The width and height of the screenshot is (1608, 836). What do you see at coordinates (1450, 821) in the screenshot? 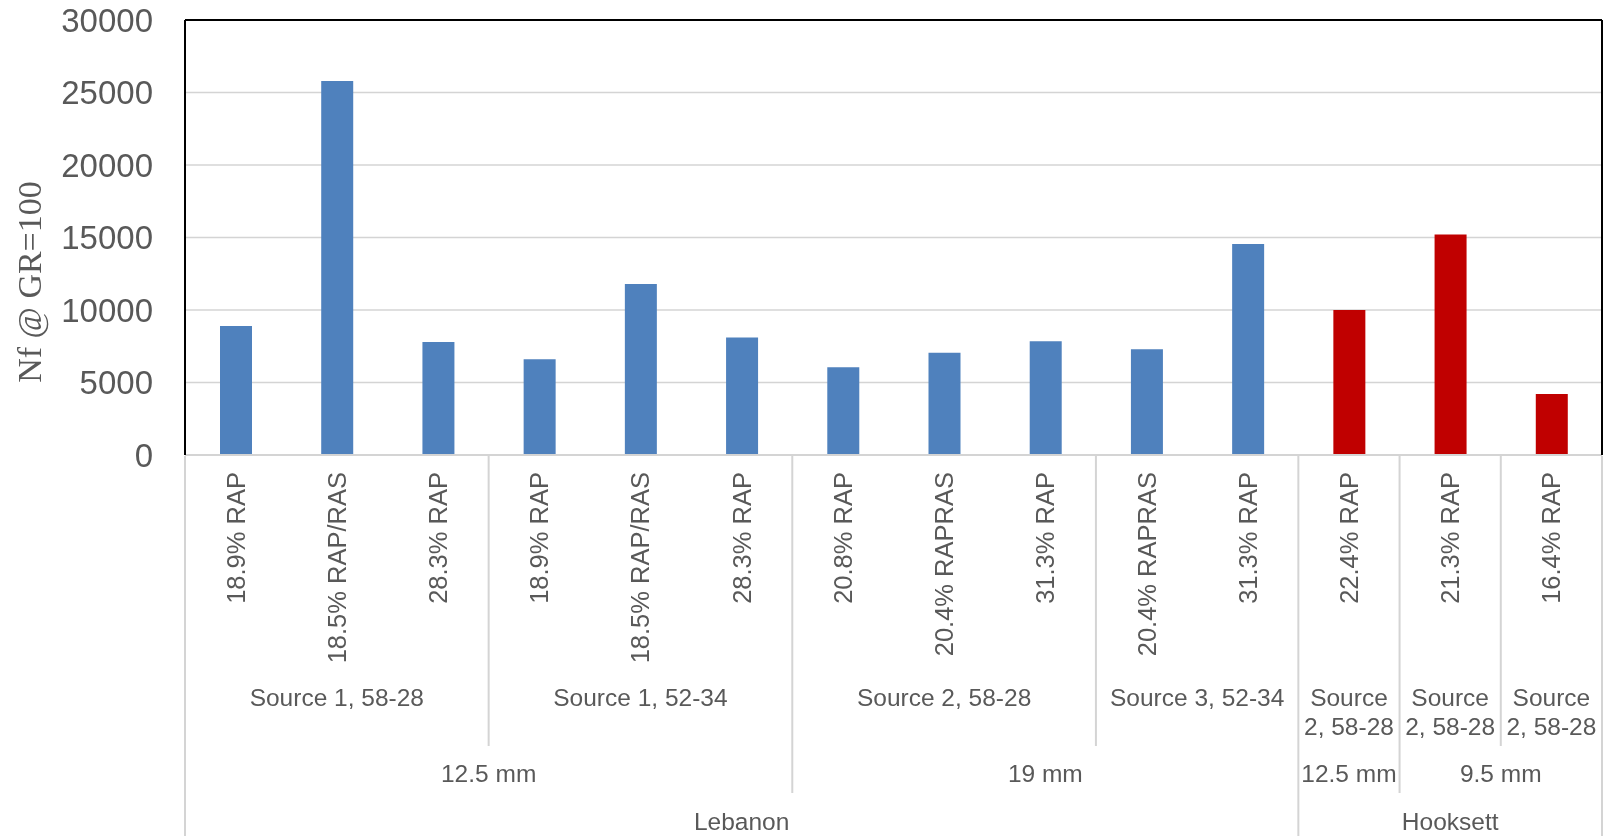
I see `text: Hooksett` at bounding box center [1450, 821].